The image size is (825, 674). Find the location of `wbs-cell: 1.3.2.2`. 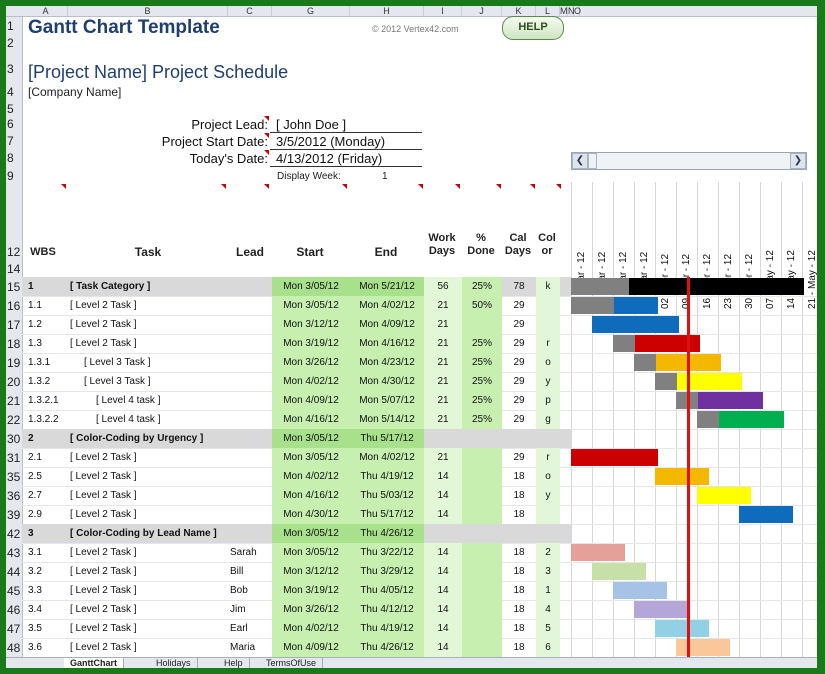

wbs-cell: 1.3.2.2 is located at coordinates (43, 419).